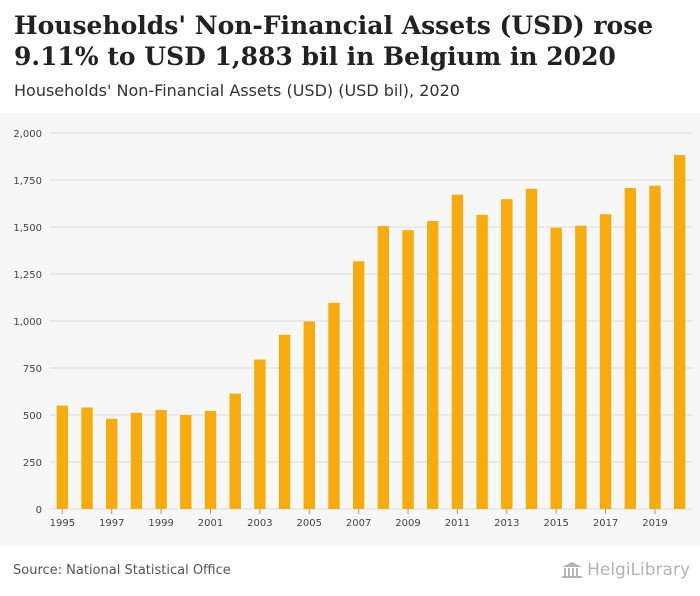 This screenshot has height=596, width=700. What do you see at coordinates (136, 460) in the screenshot?
I see `bar-1998` at bounding box center [136, 460].